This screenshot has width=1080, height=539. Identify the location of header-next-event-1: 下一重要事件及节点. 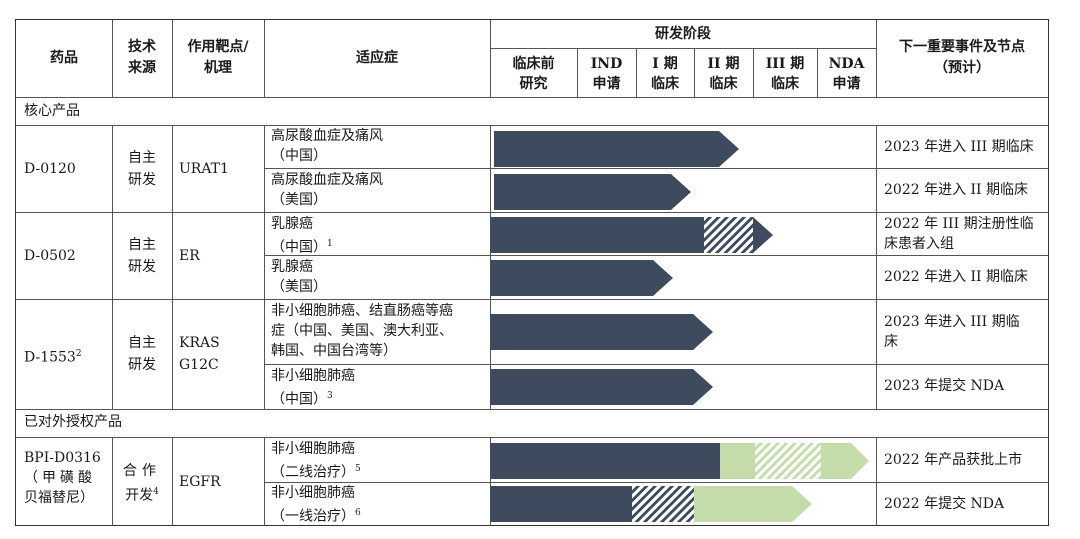
(962, 47).